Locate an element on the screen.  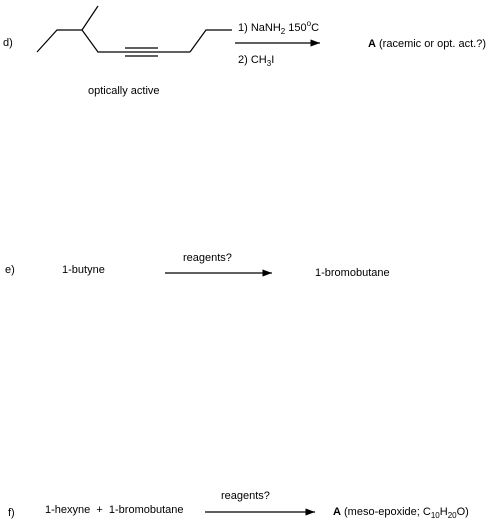
product: A (meso-epoxide; C10H20O) is located at coordinates (401, 513).